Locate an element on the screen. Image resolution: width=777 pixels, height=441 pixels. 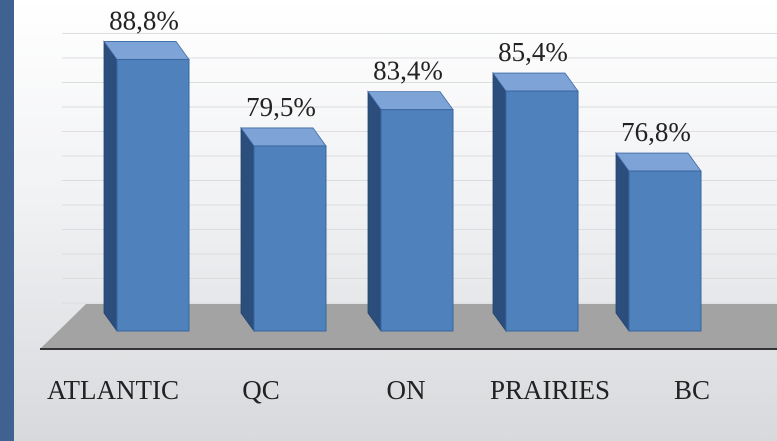
bar-qc is located at coordinates (283, 229).